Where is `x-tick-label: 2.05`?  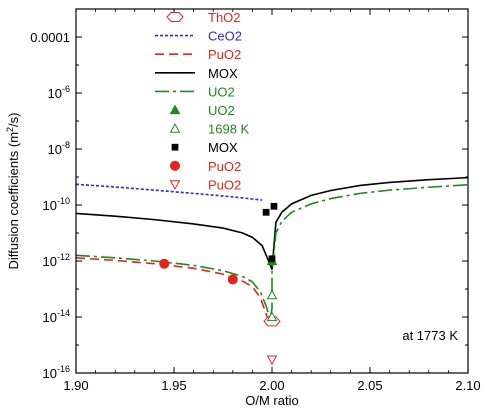
x-tick-label: 2.05 is located at coordinates (369, 385).